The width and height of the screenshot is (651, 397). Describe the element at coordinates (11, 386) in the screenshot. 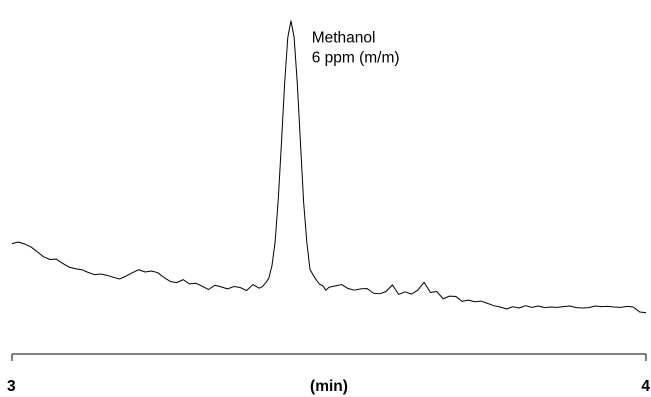

I see `x-tick-label: 3` at that location.